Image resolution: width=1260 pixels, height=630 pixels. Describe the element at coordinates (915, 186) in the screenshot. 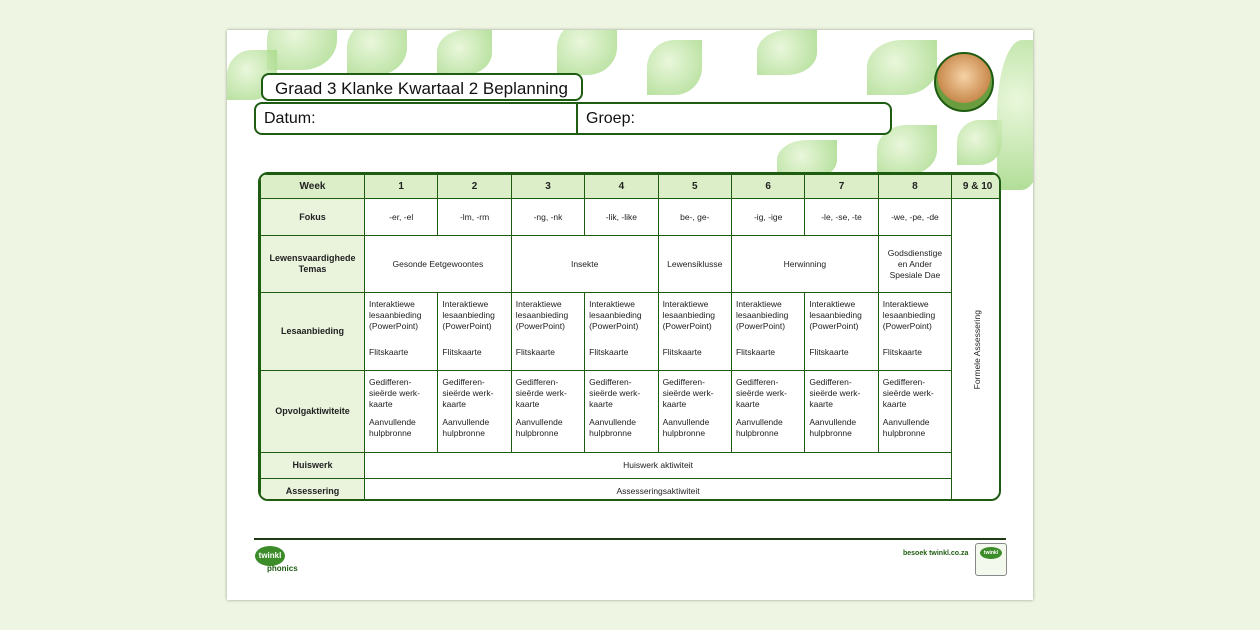

I see `header-cell: 8` at that location.